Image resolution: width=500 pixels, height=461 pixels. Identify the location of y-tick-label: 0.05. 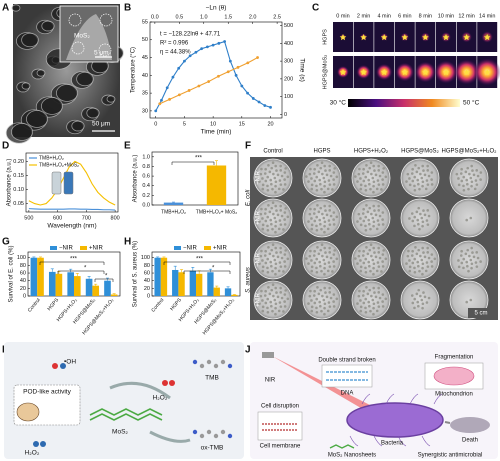
(18, 204).